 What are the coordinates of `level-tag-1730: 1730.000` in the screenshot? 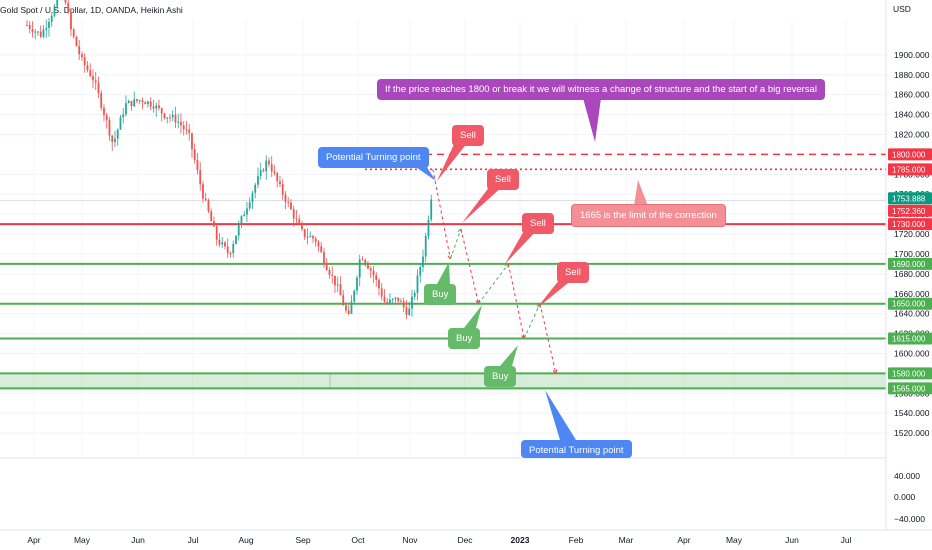 It's located at (909, 224).